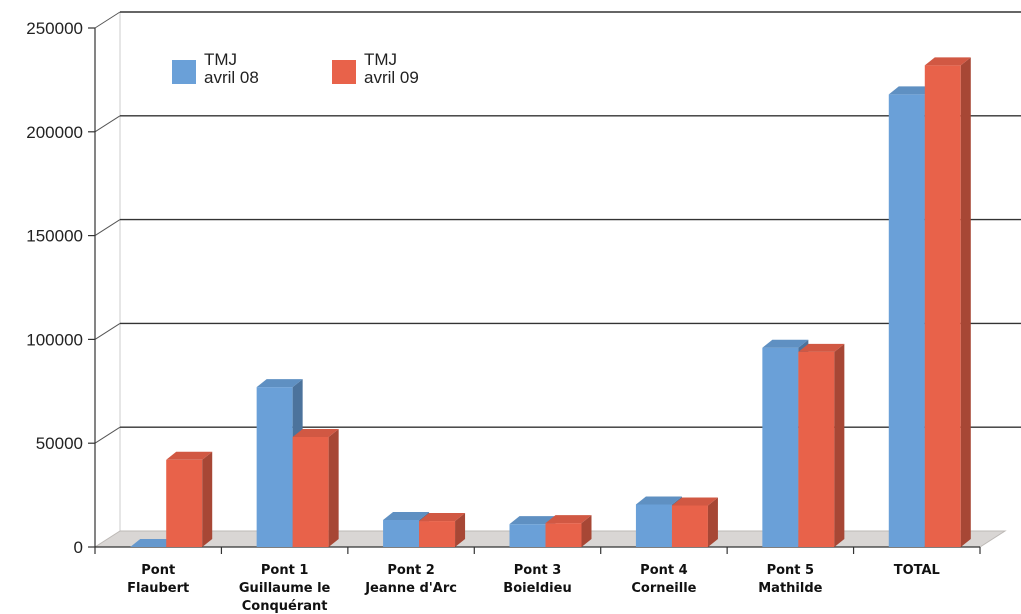 This screenshot has height=614, width=1021. Describe the element at coordinates (54, 28) in the screenshot. I see `y-tick-label: 250000` at that location.